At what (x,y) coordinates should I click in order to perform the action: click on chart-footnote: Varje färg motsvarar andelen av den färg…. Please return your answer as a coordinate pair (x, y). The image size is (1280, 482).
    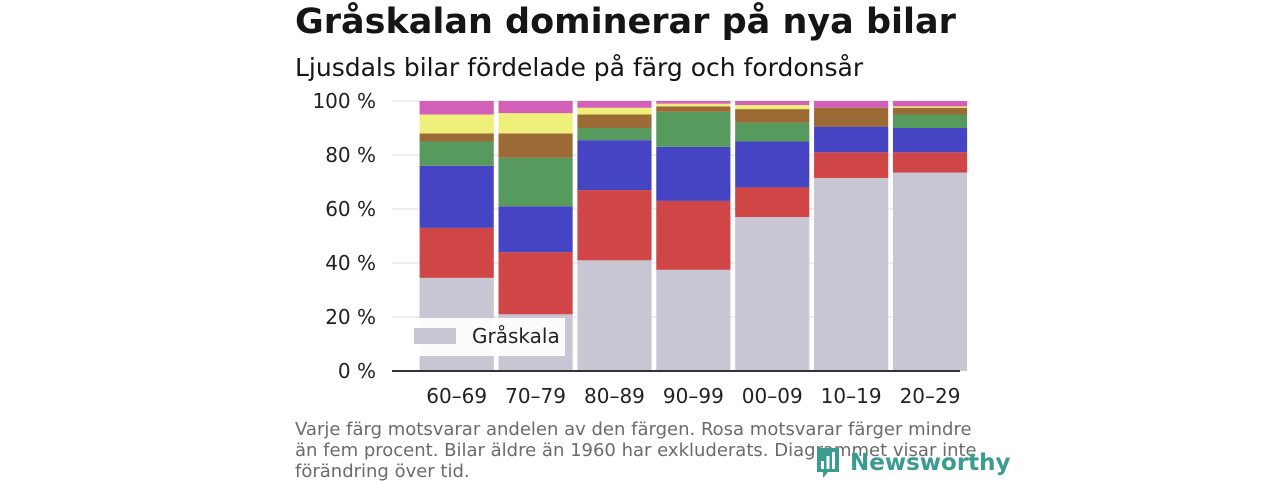
    Looking at the image, I should click on (636, 450).